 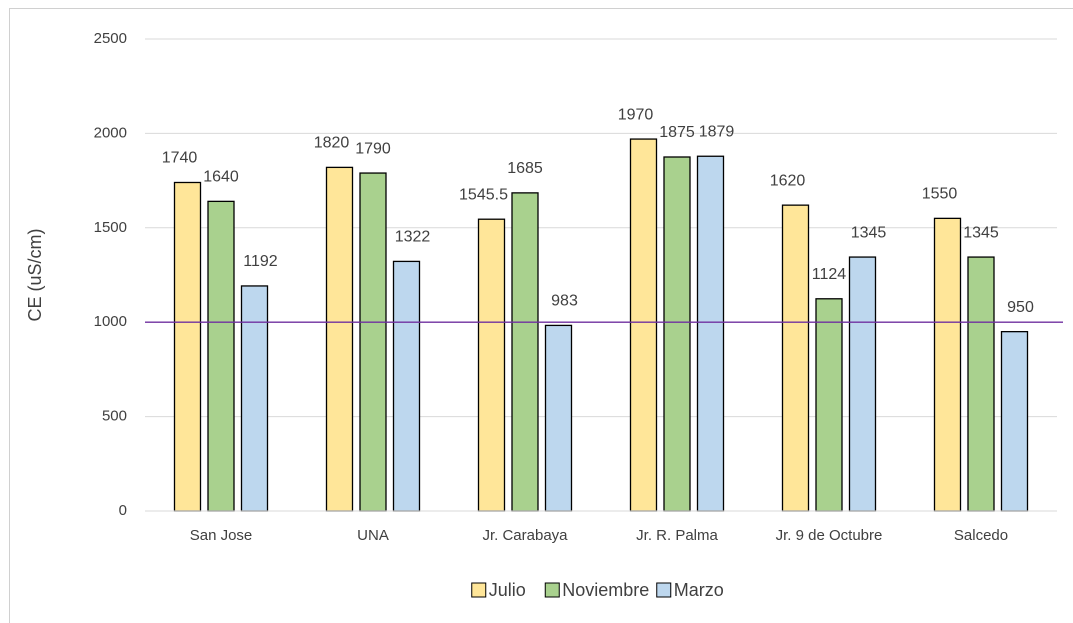 What do you see at coordinates (221, 535) in the screenshot?
I see `x-tick-label: San Jose` at bounding box center [221, 535].